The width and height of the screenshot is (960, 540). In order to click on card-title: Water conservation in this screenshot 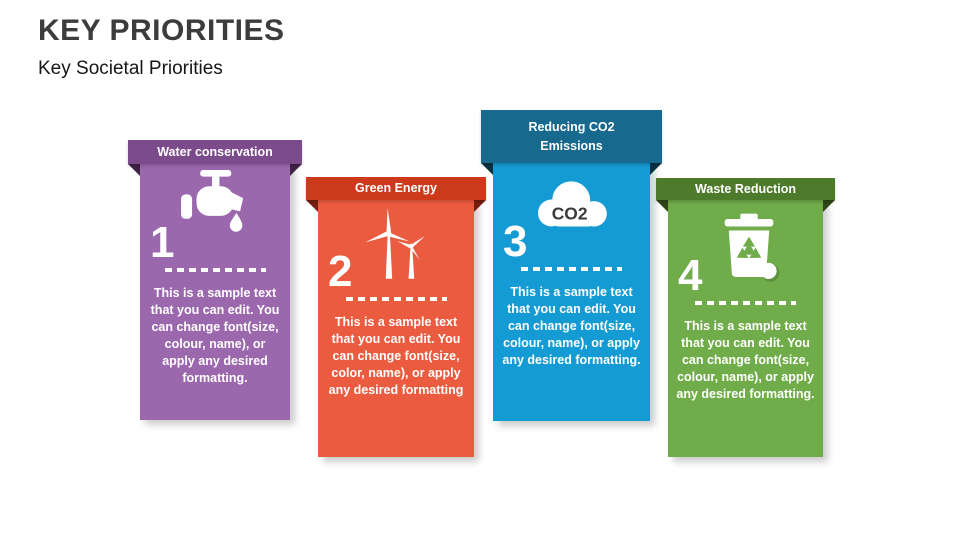, I will do `click(215, 151)`.